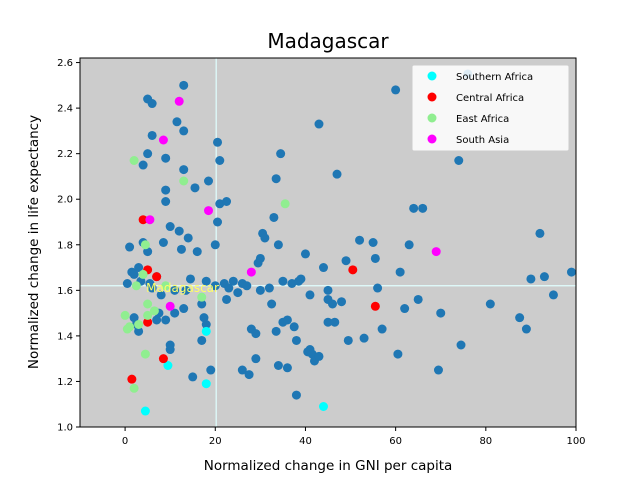 The width and height of the screenshot is (640, 480). I want to click on y-tick-label: 1.6, so click(65, 291).